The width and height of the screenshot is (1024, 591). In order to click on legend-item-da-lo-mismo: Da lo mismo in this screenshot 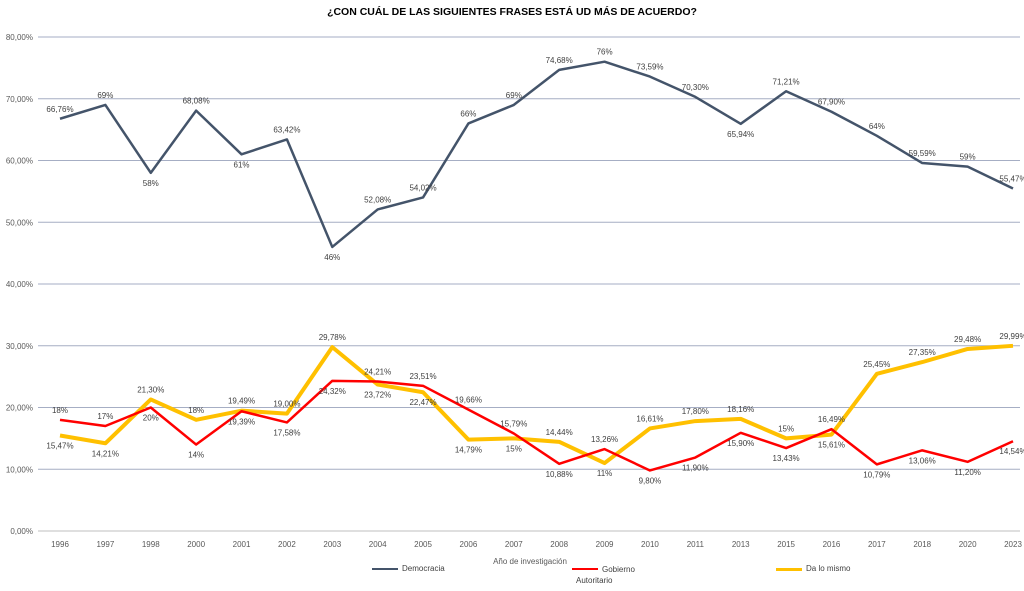, I will do `click(813, 568)`.